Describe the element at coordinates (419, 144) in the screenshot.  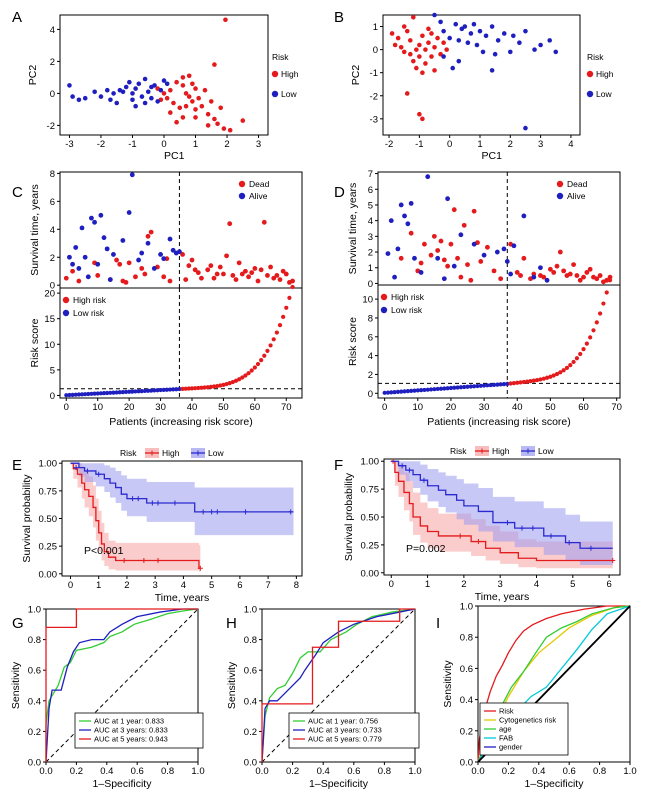
I see `pca-B-xtick-label: -1` at that location.